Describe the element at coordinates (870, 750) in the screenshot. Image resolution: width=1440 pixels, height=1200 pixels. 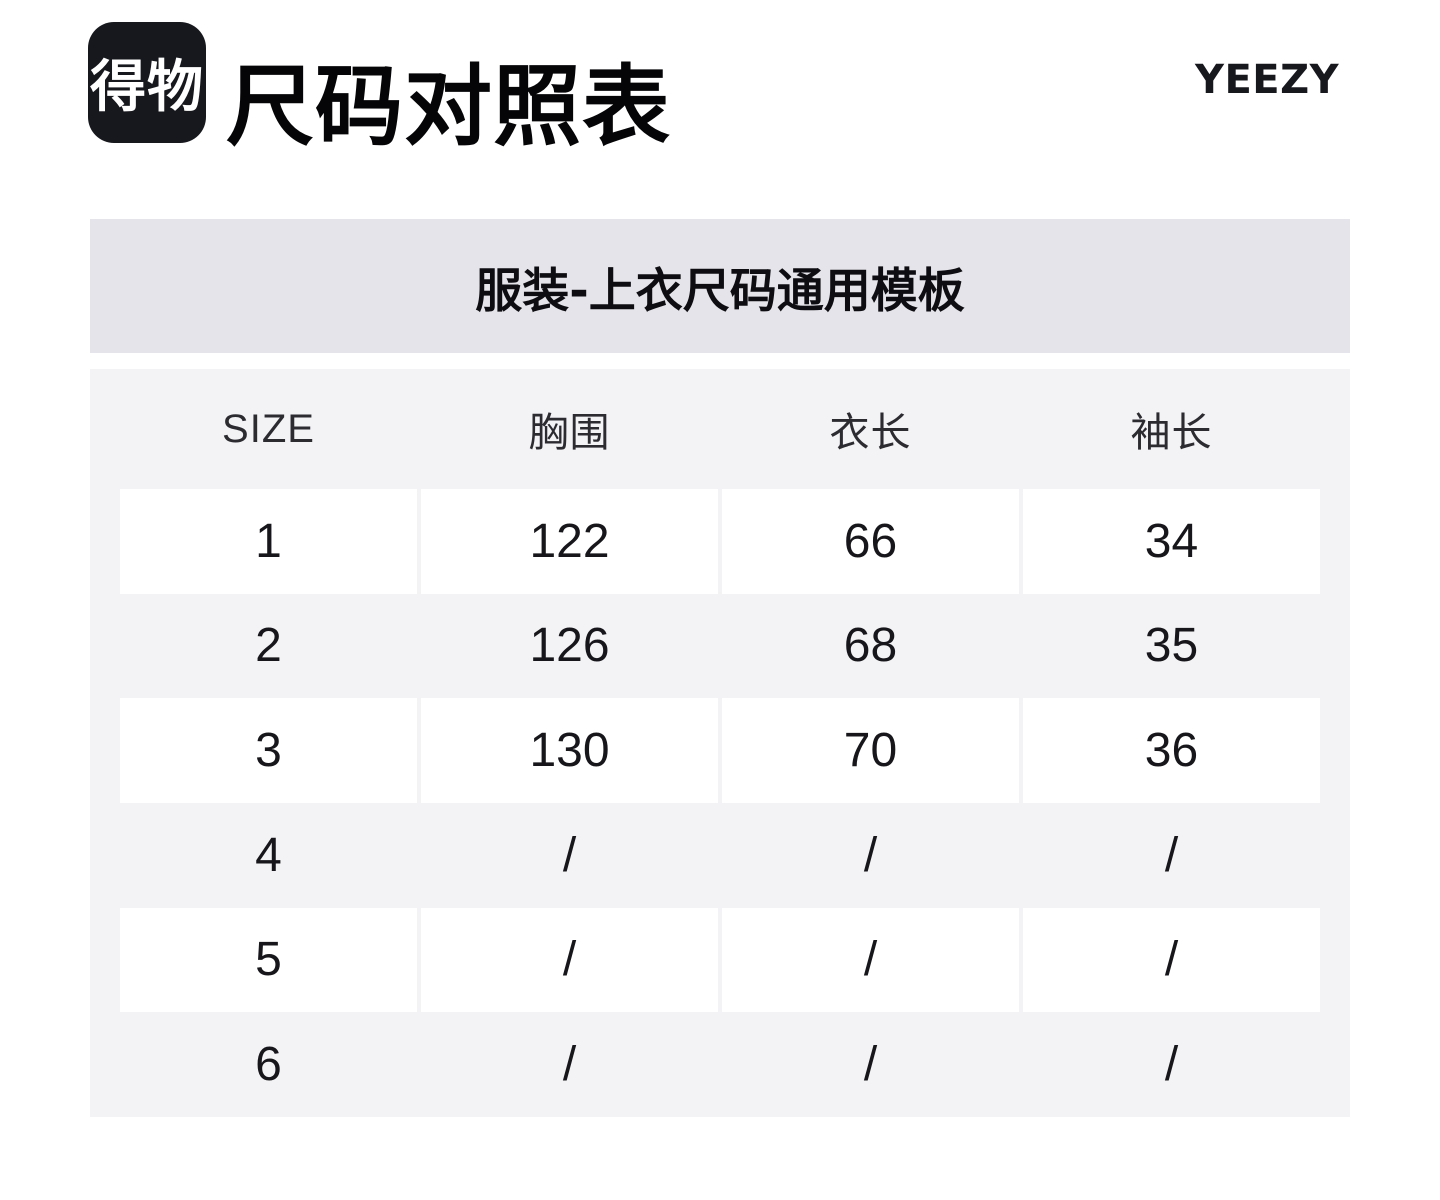
I see `cell-length: 70` at that location.